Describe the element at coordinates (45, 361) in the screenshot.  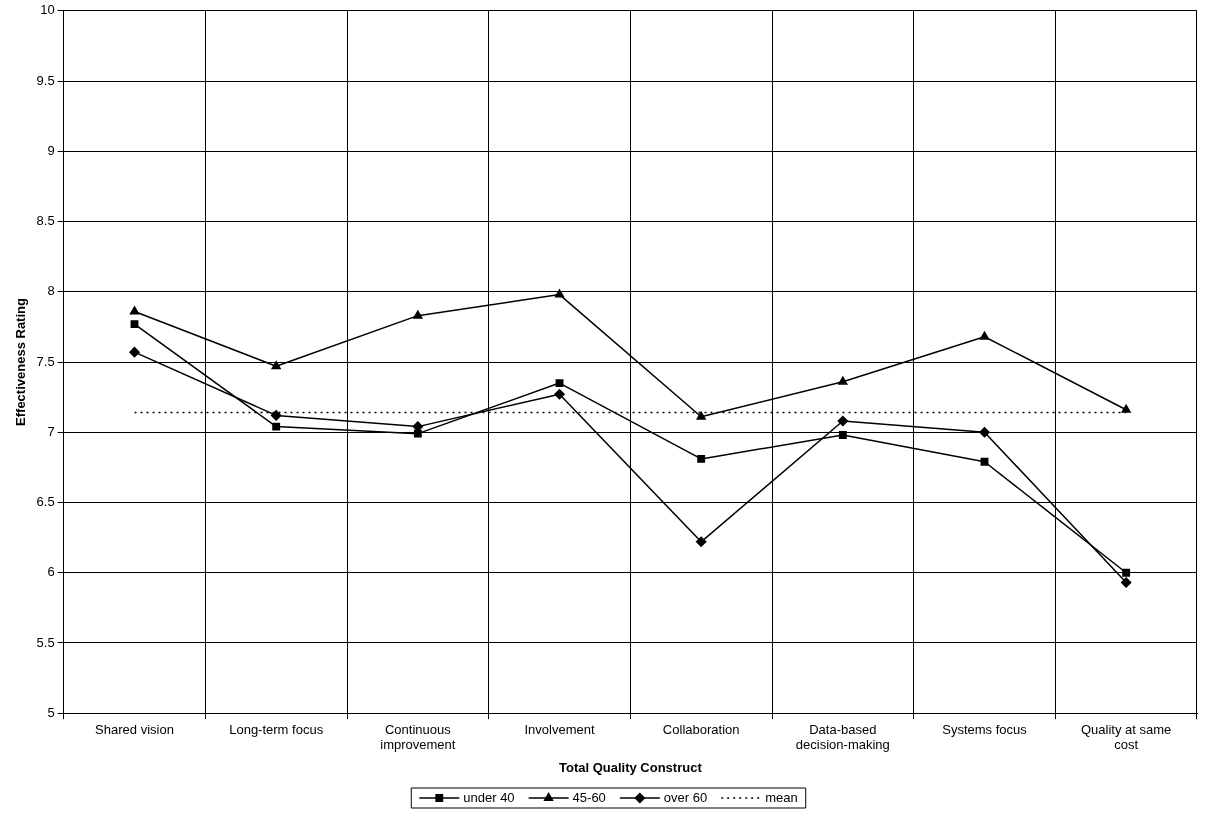
I see `y-tick-label: 7.5` at that location.